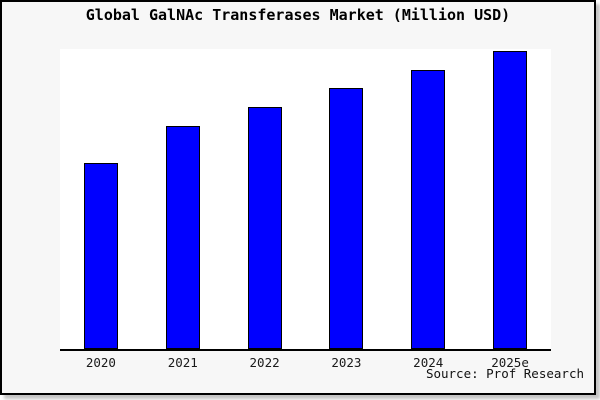 The width and height of the screenshot is (600, 400). I want to click on bar-2024, so click(428, 209).